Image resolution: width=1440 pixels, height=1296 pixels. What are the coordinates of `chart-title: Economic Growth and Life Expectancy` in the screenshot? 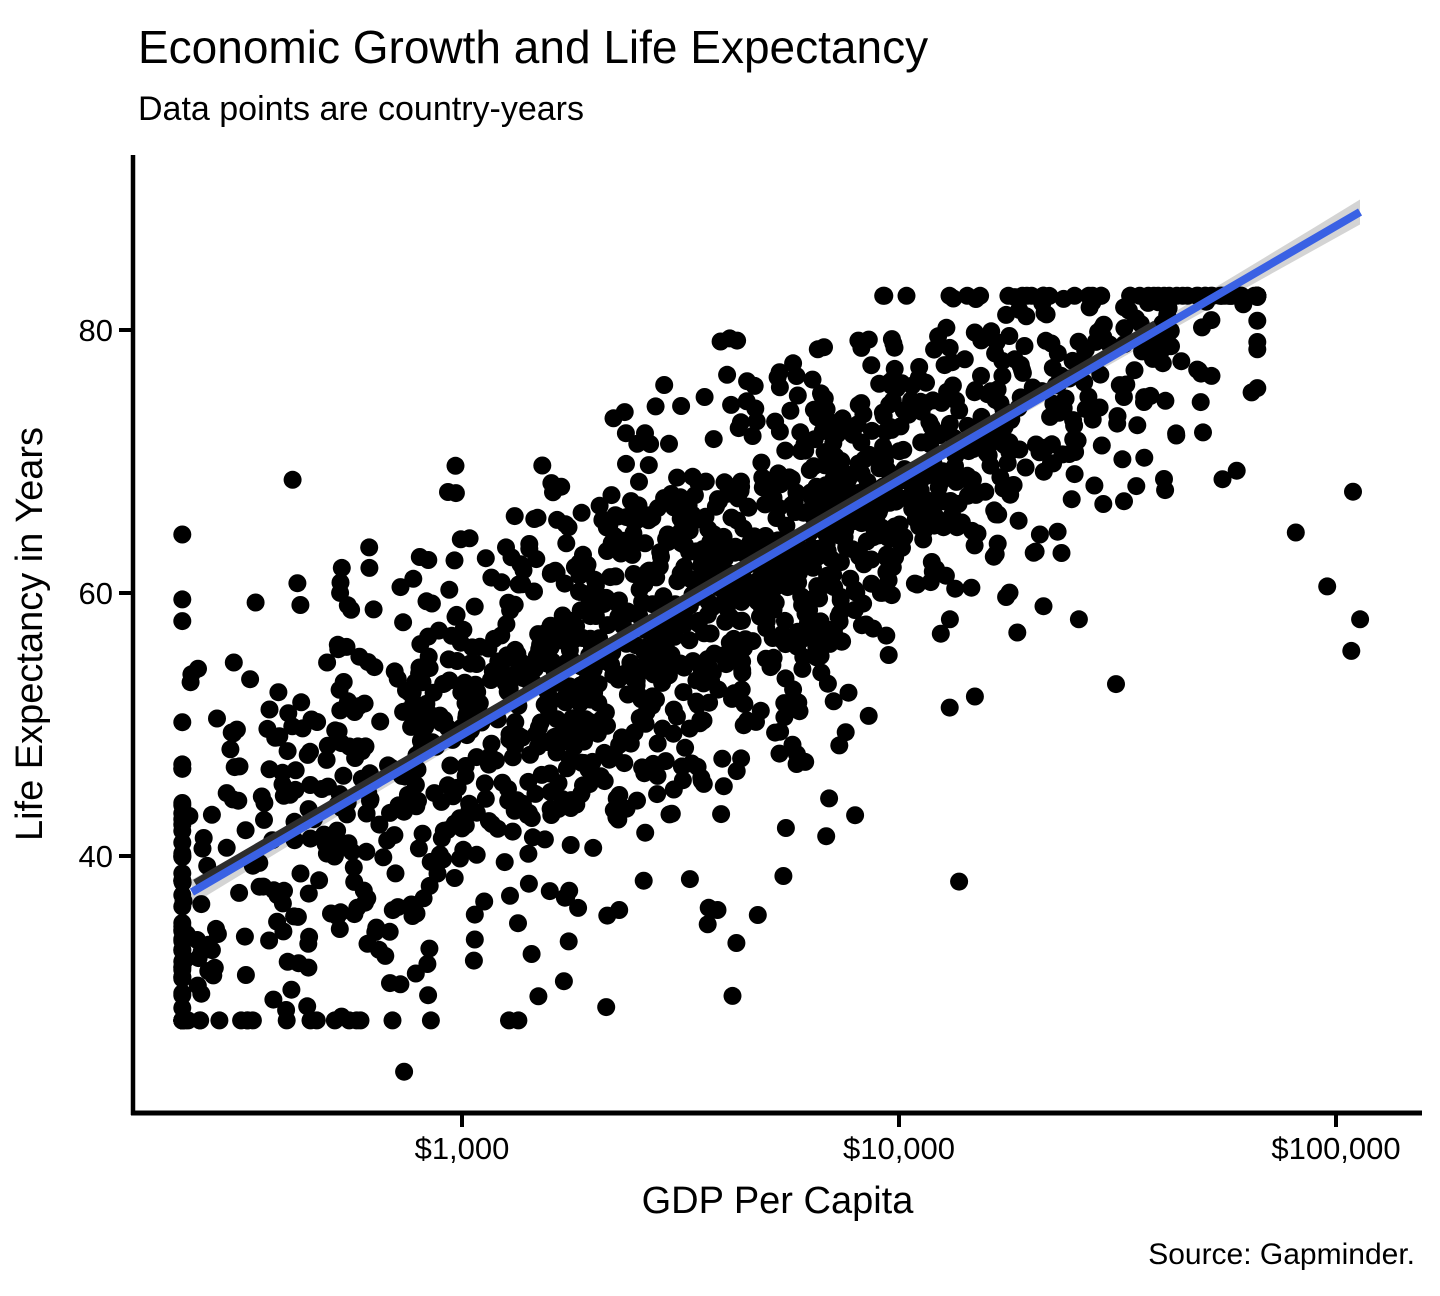 It's located at (533, 47).